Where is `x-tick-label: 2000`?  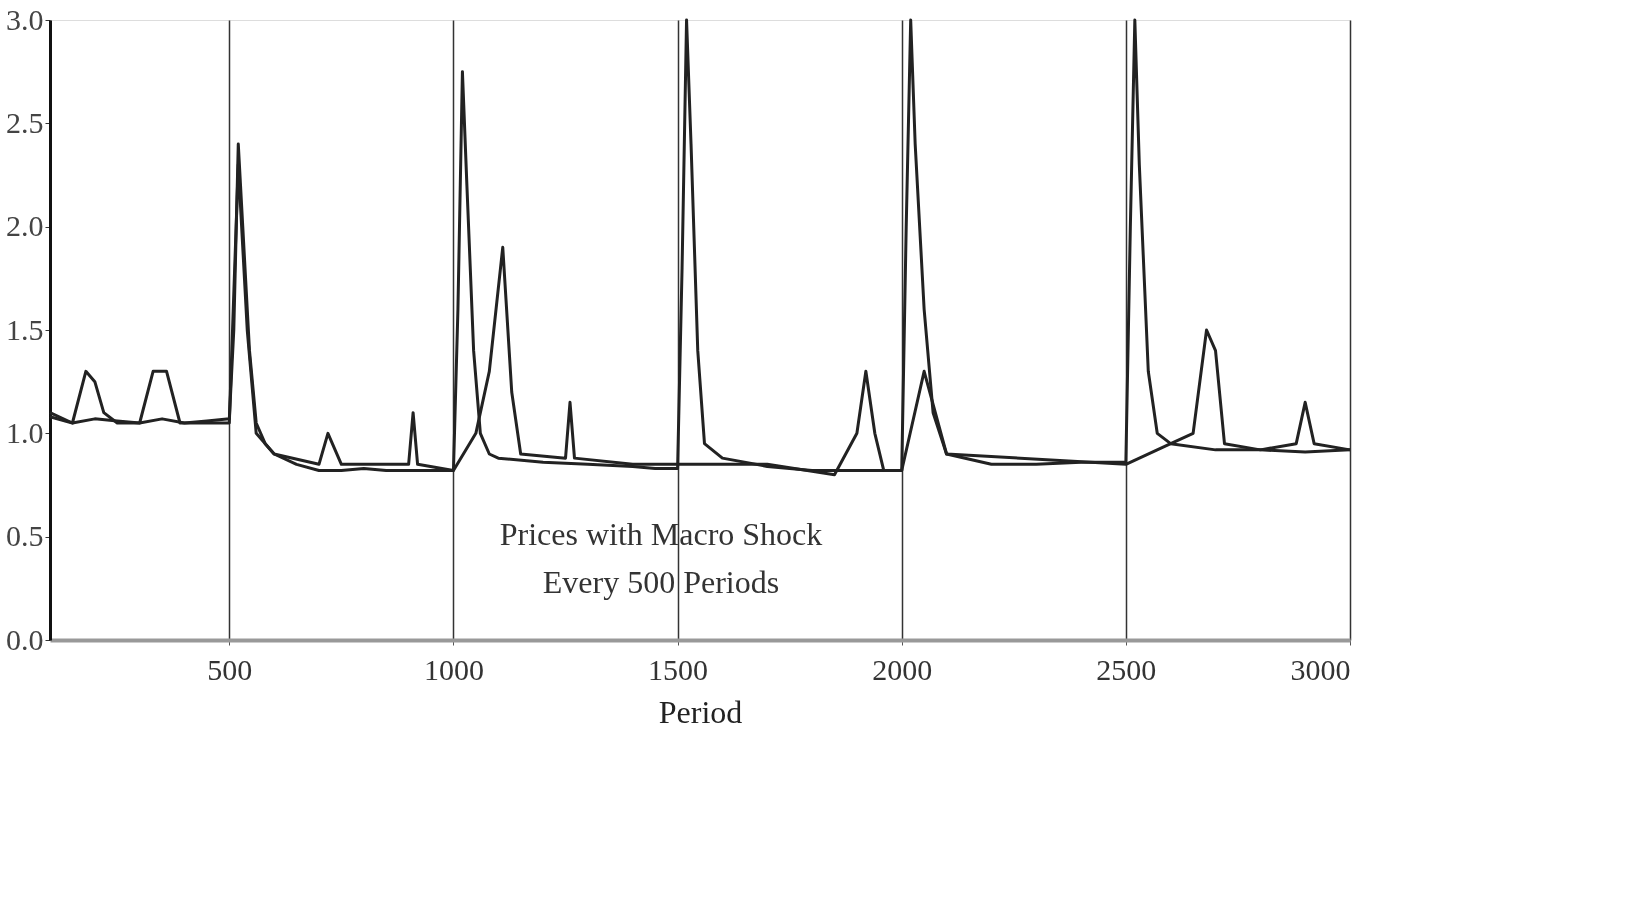 x-tick-label: 2000 is located at coordinates (902, 669).